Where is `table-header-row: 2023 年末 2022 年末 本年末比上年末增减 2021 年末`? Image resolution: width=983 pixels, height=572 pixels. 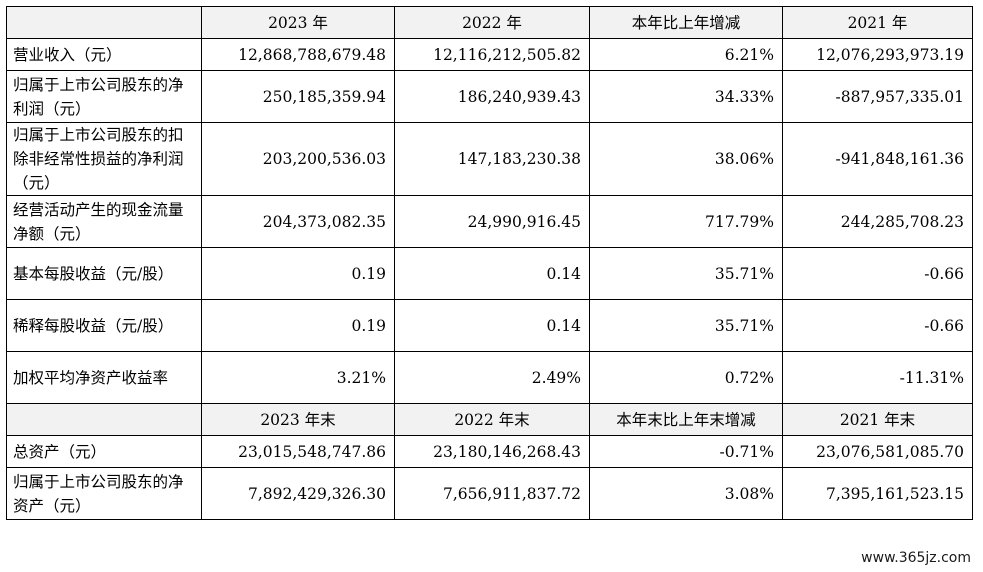
table-header-row: 2023 年末 2022 年末 本年末比上年末增减 2021 年末 is located at coordinates (489, 419).